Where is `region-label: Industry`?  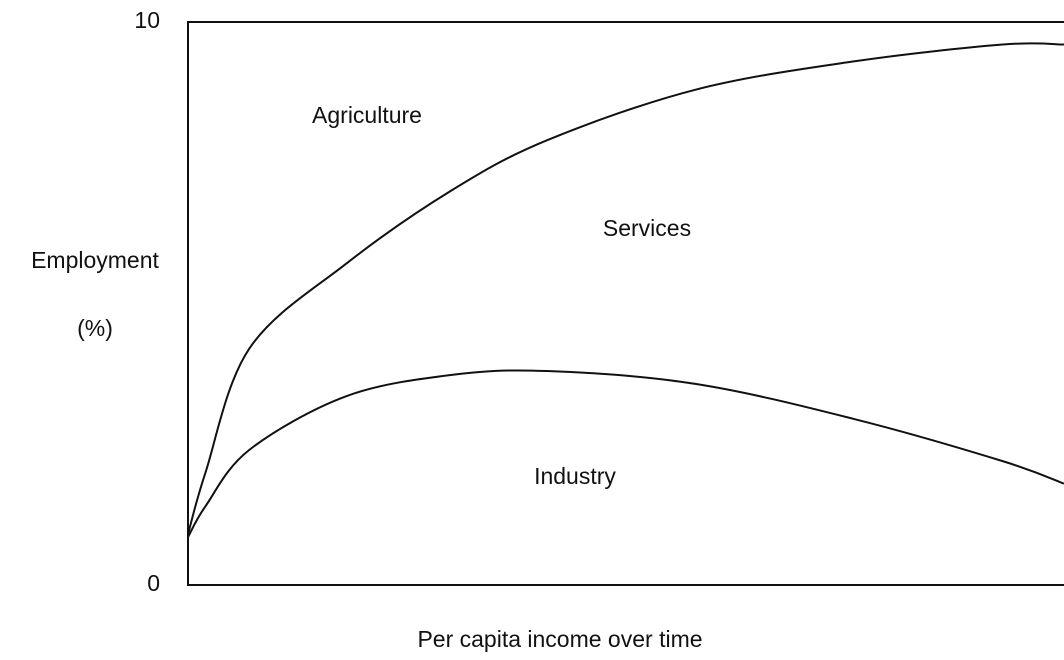
region-label: Industry is located at coordinates (575, 476).